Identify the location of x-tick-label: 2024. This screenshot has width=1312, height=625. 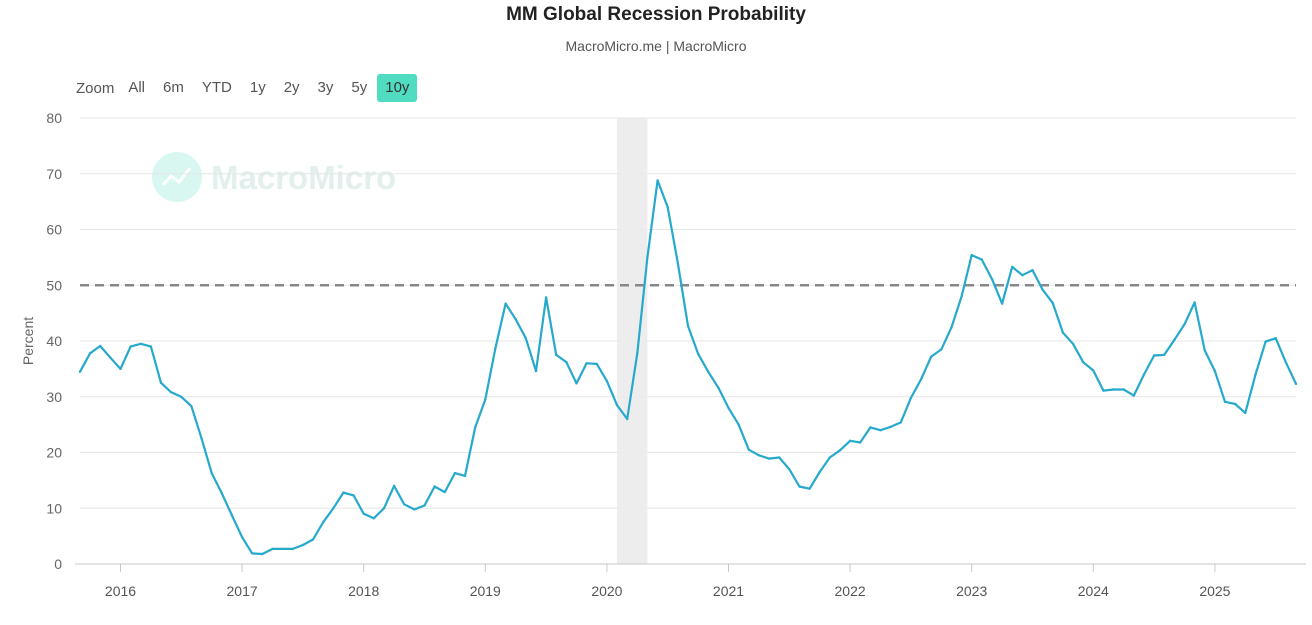
(1093, 591).